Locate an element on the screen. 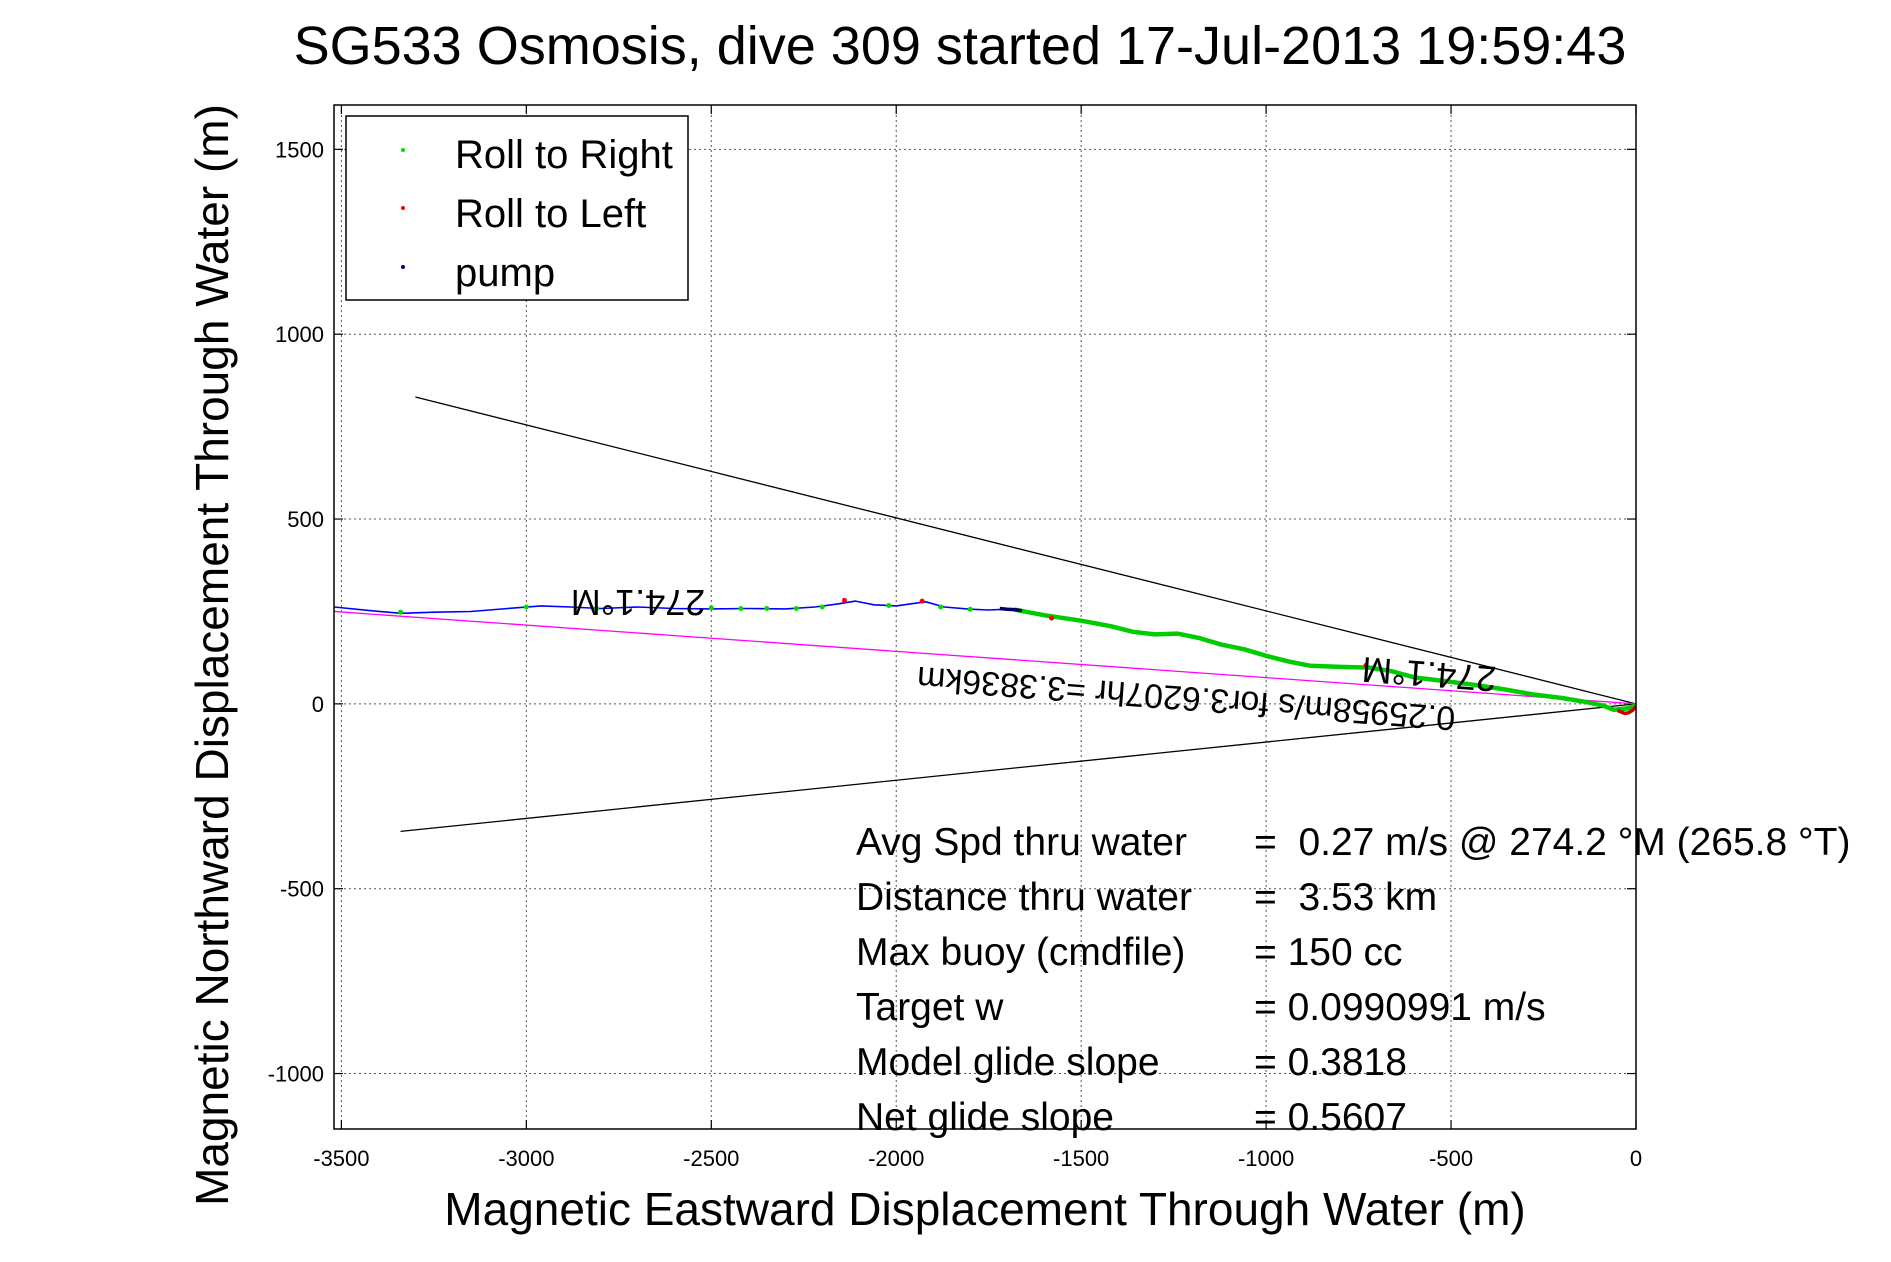  y-tick-label: 0 is located at coordinates (318, 704).